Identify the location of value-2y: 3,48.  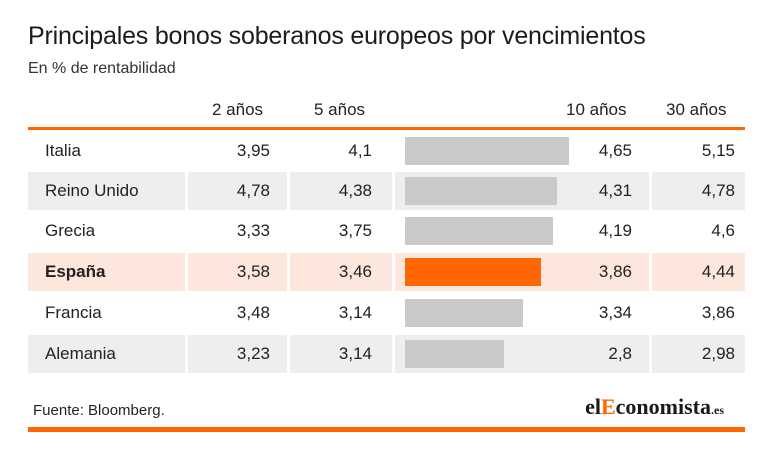
(253, 312).